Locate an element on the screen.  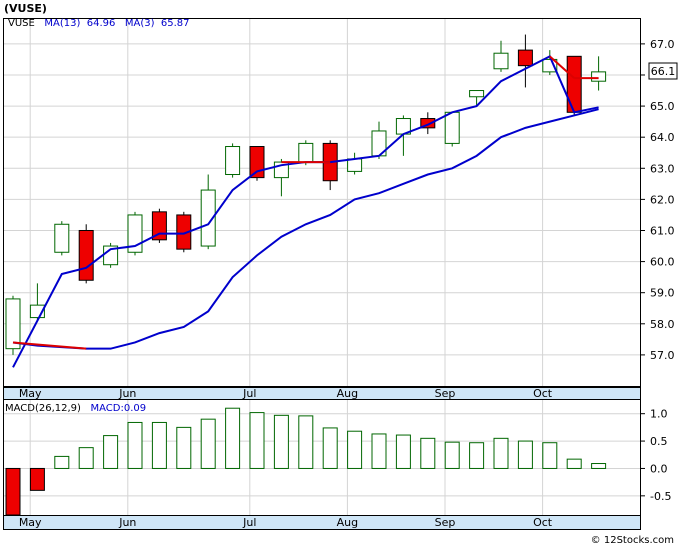
month-label-may: May is located at coordinates (30, 393).